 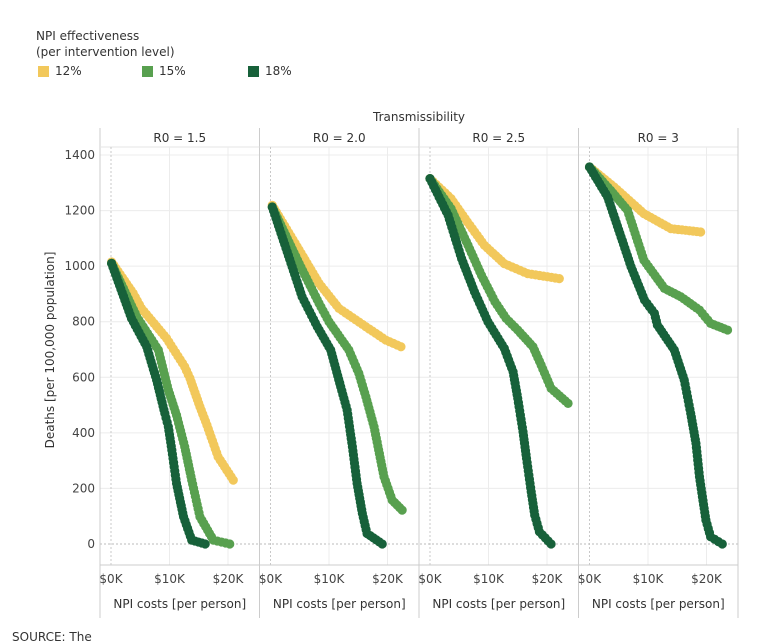 I want to click on y-tick-label: 1200, so click(x=79, y=211).